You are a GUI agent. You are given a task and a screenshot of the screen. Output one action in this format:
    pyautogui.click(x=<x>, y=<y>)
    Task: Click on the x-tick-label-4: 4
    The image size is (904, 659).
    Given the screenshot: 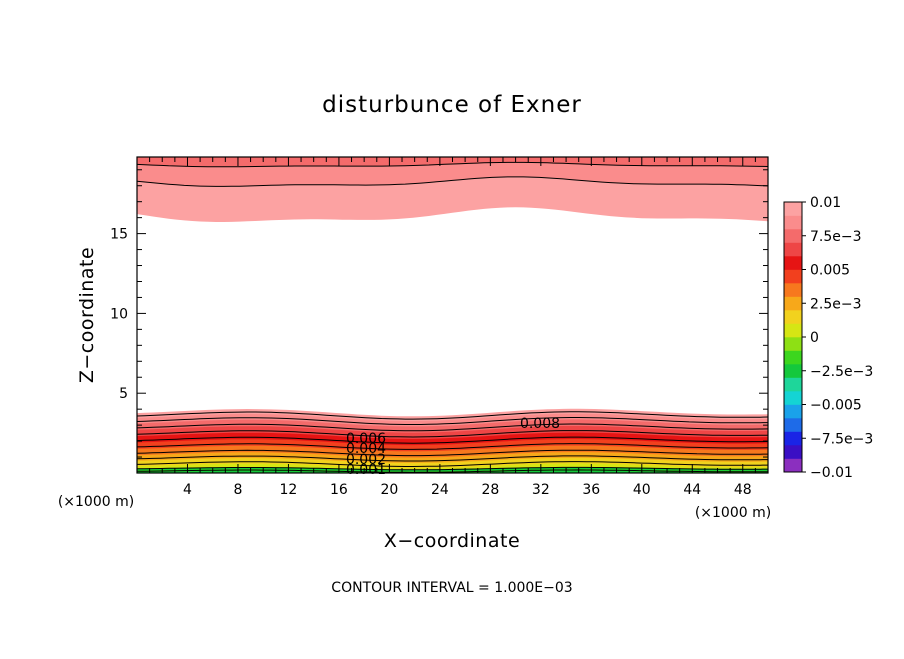 What is the action you would take?
    pyautogui.click(x=187, y=490)
    